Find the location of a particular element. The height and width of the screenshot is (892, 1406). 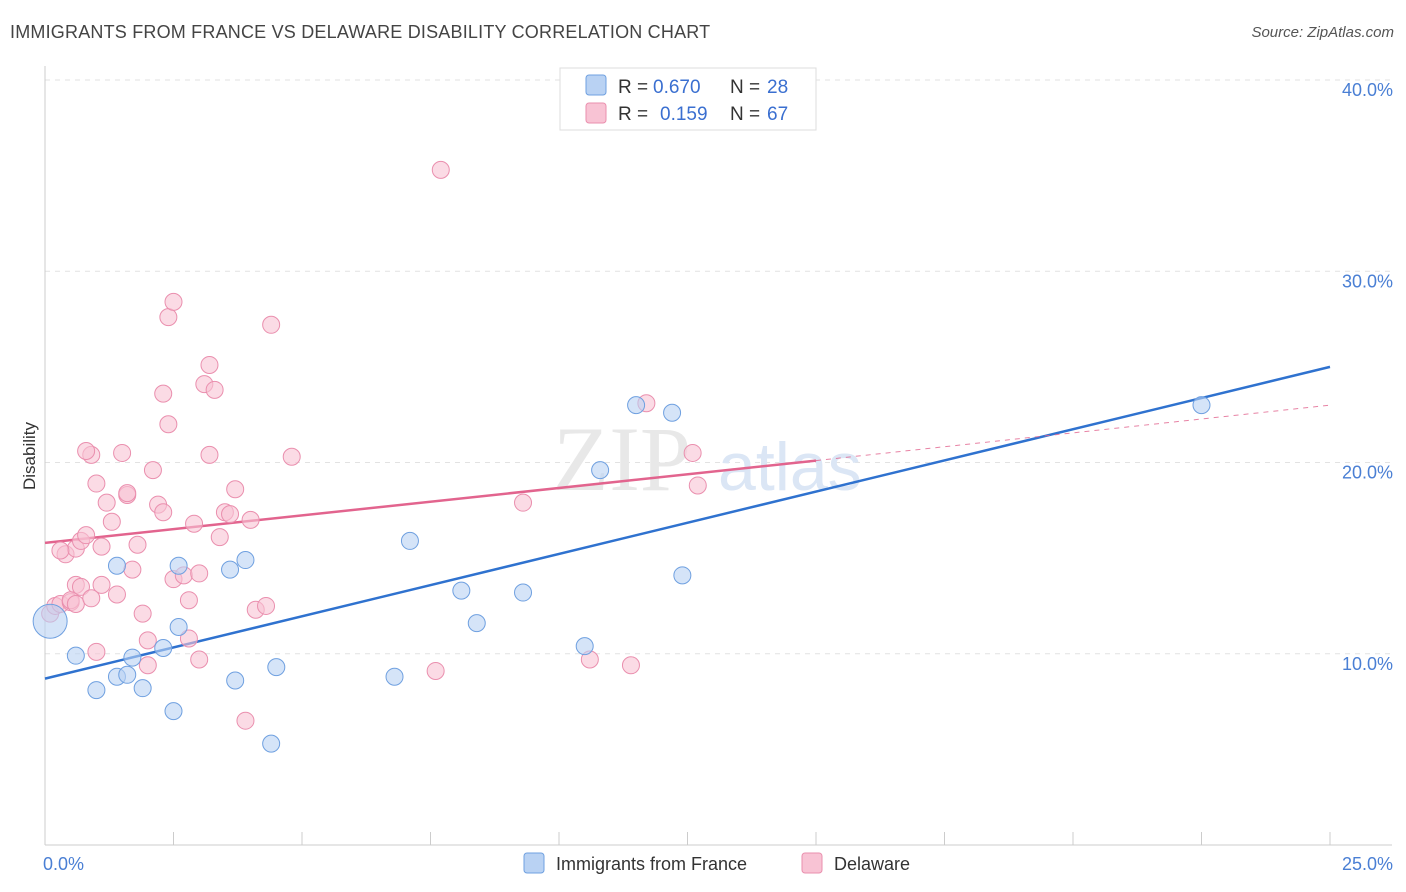

stats-swatch-delaware is located at coordinates (596, 113).